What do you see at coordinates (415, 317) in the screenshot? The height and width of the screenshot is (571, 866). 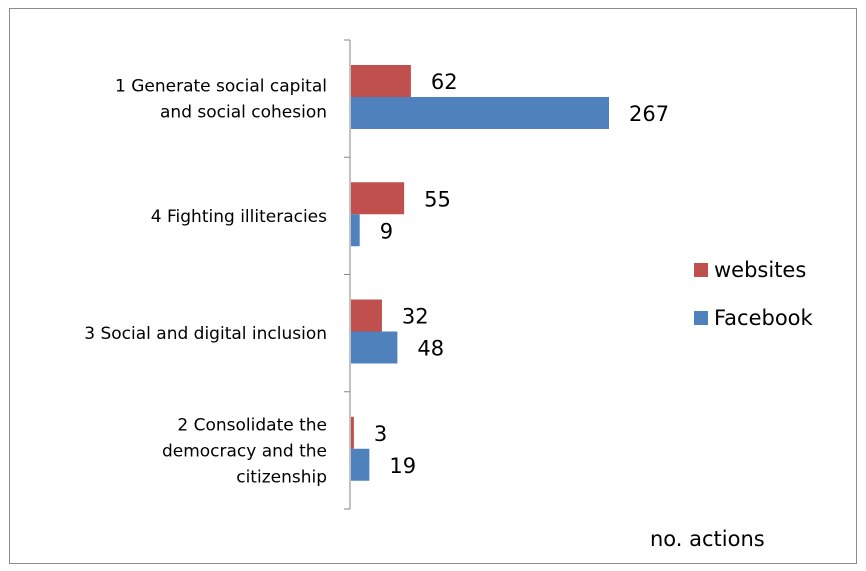 I see `data-label: 32` at bounding box center [415, 317].